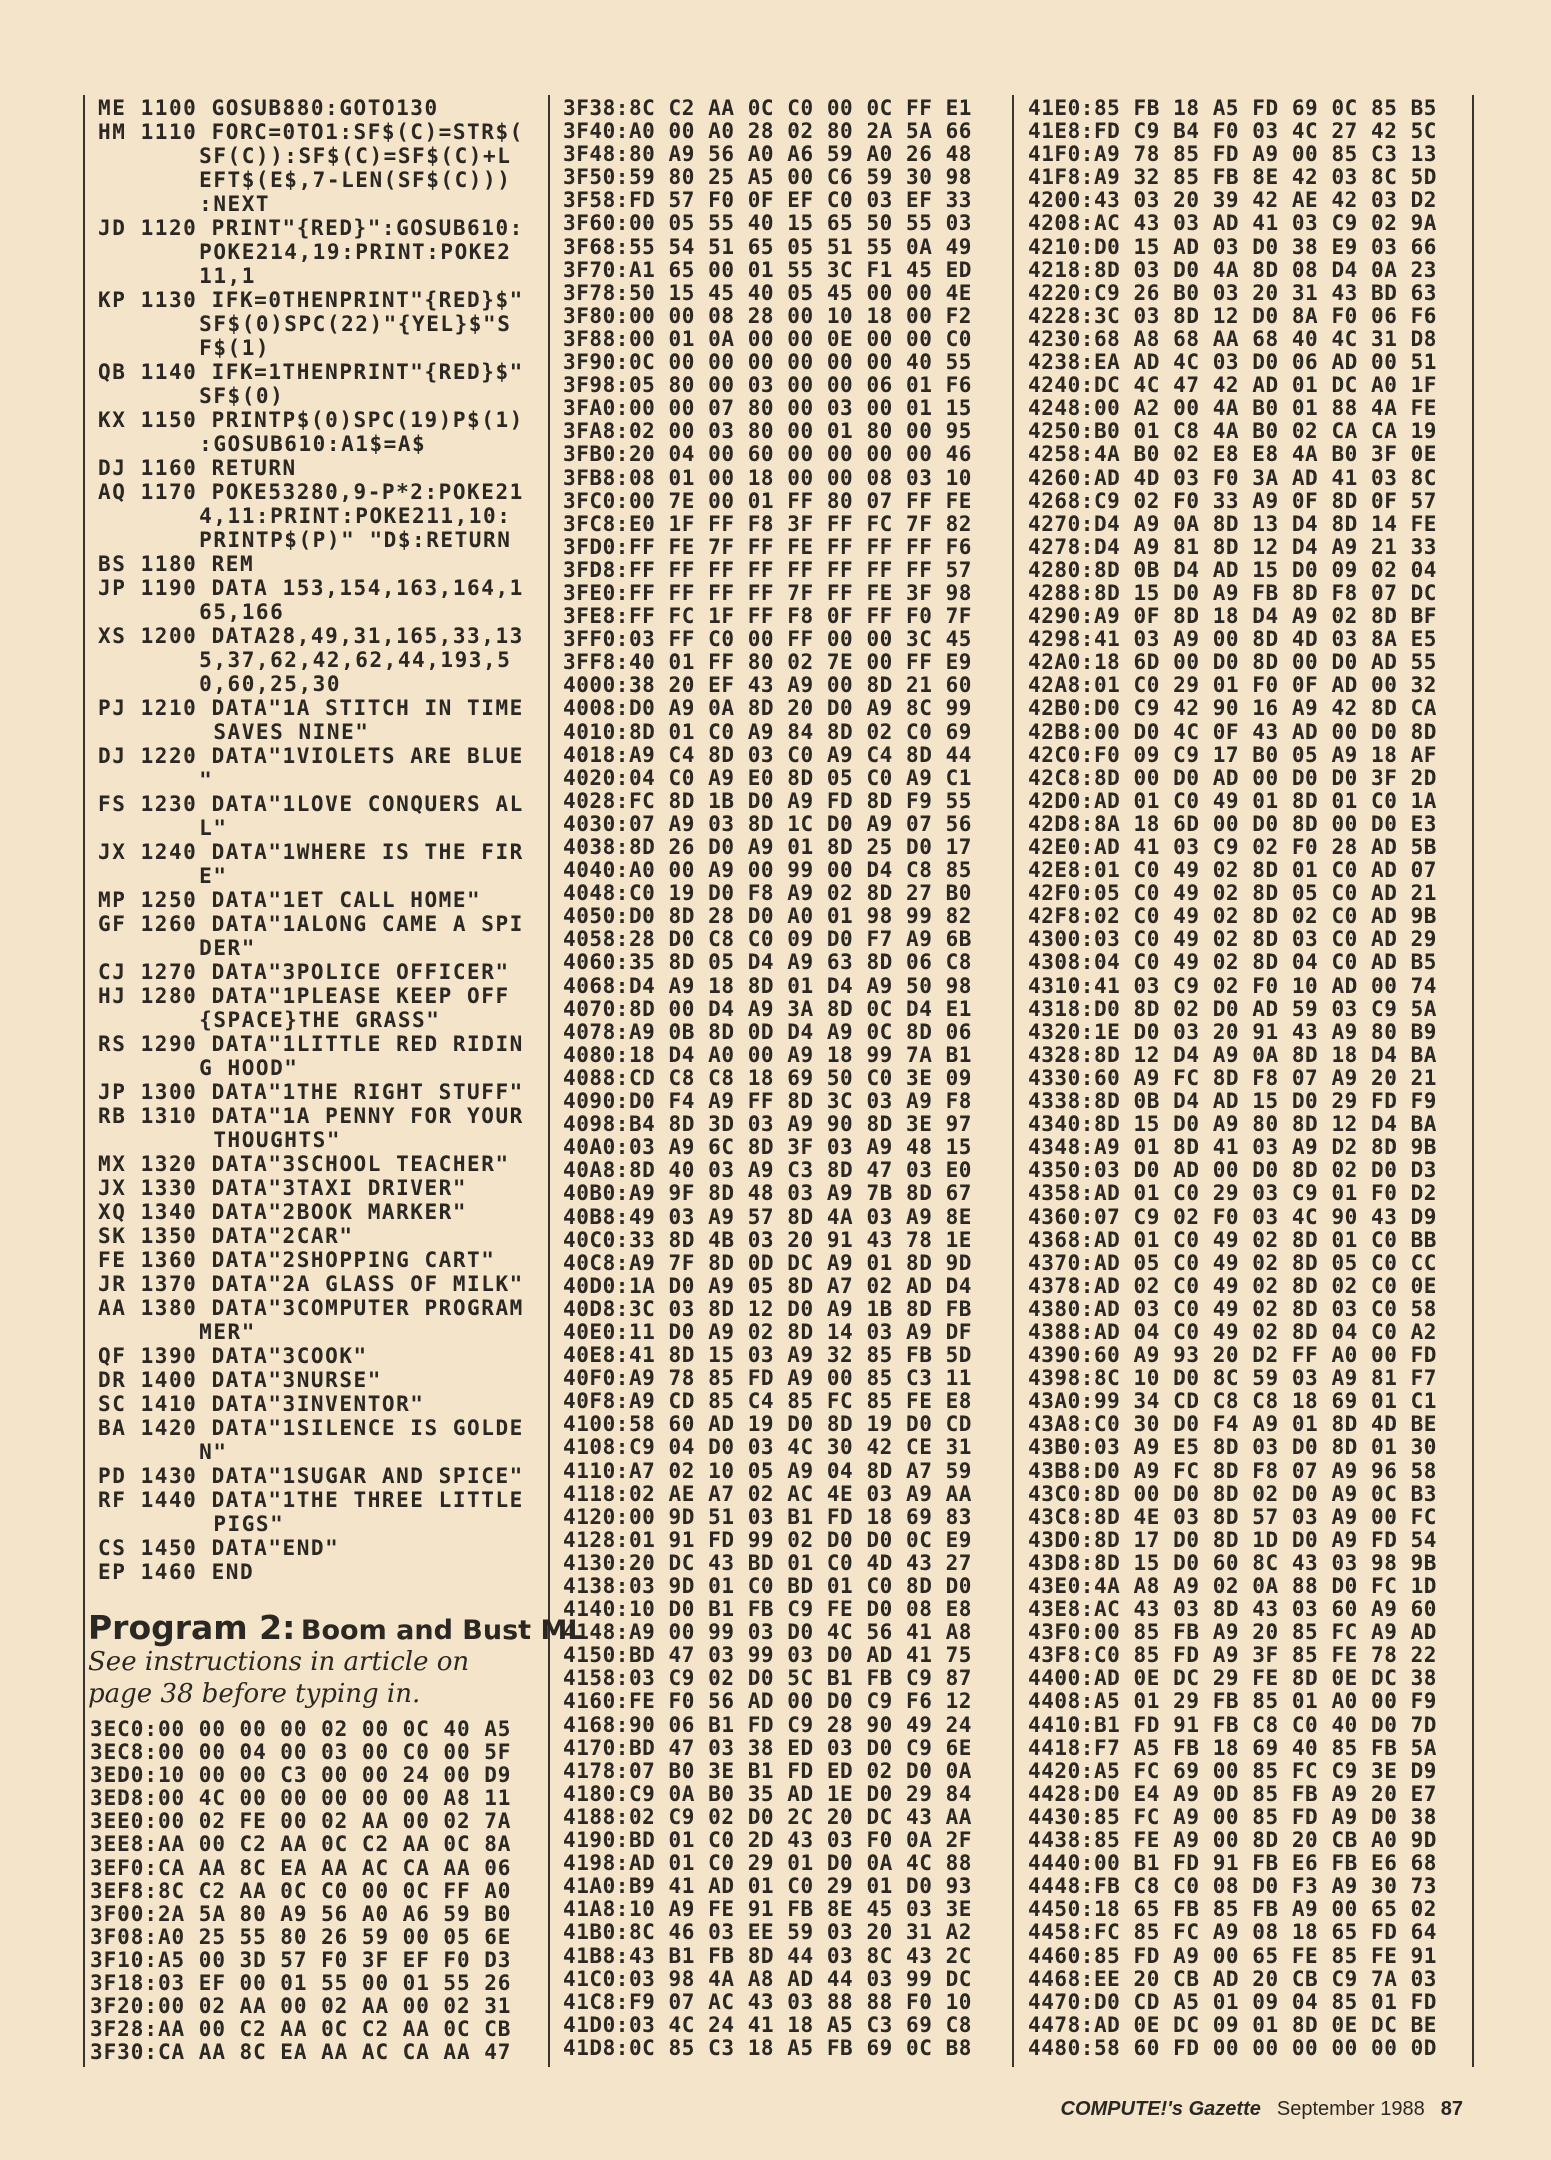 Image resolution: width=1551 pixels, height=2160 pixels. Describe the element at coordinates (311, 684) in the screenshot. I see `basic-line-continuation: 0,60,25,30` at that location.